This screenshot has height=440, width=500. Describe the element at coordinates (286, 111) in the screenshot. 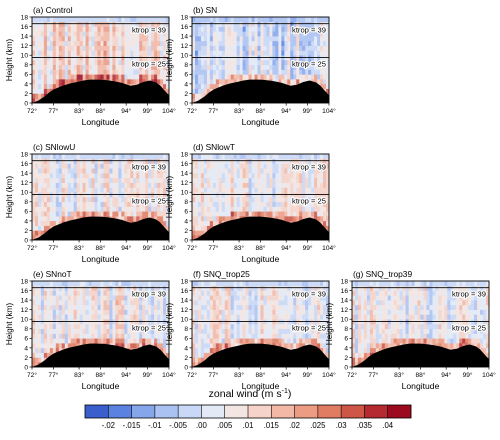

I see `x-tick-label: 94°` at that location.